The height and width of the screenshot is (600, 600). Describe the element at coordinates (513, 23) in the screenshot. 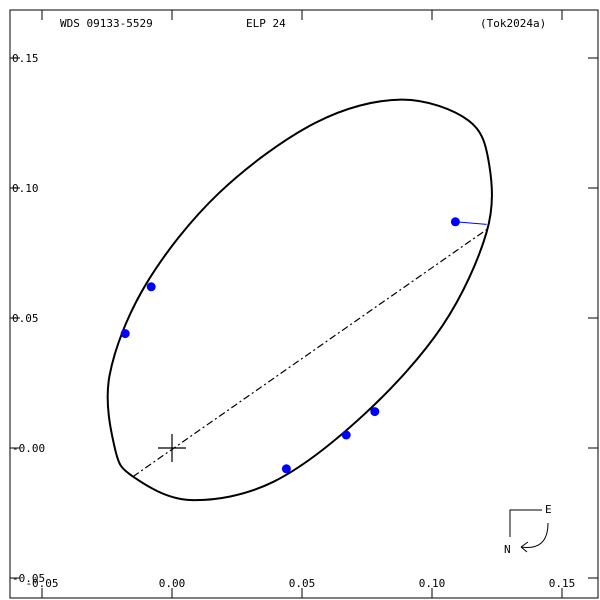

I see `header-reference: (Tok2024a)` at that location.